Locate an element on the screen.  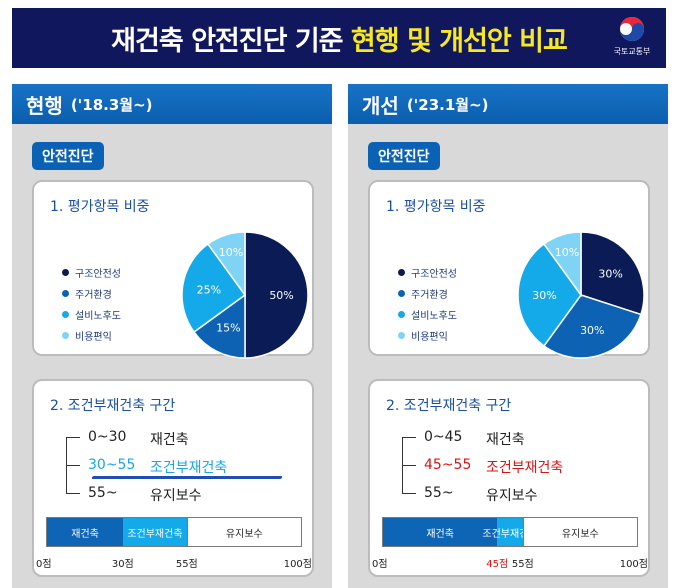
weights-pie: 30% 30% 30% 10% is located at coordinates (581, 295).